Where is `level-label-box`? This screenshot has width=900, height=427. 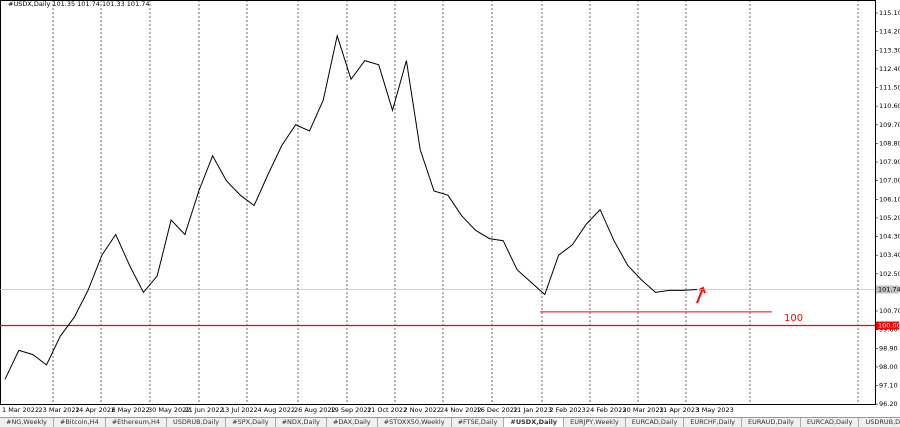
level-label-box is located at coordinates (887, 325).